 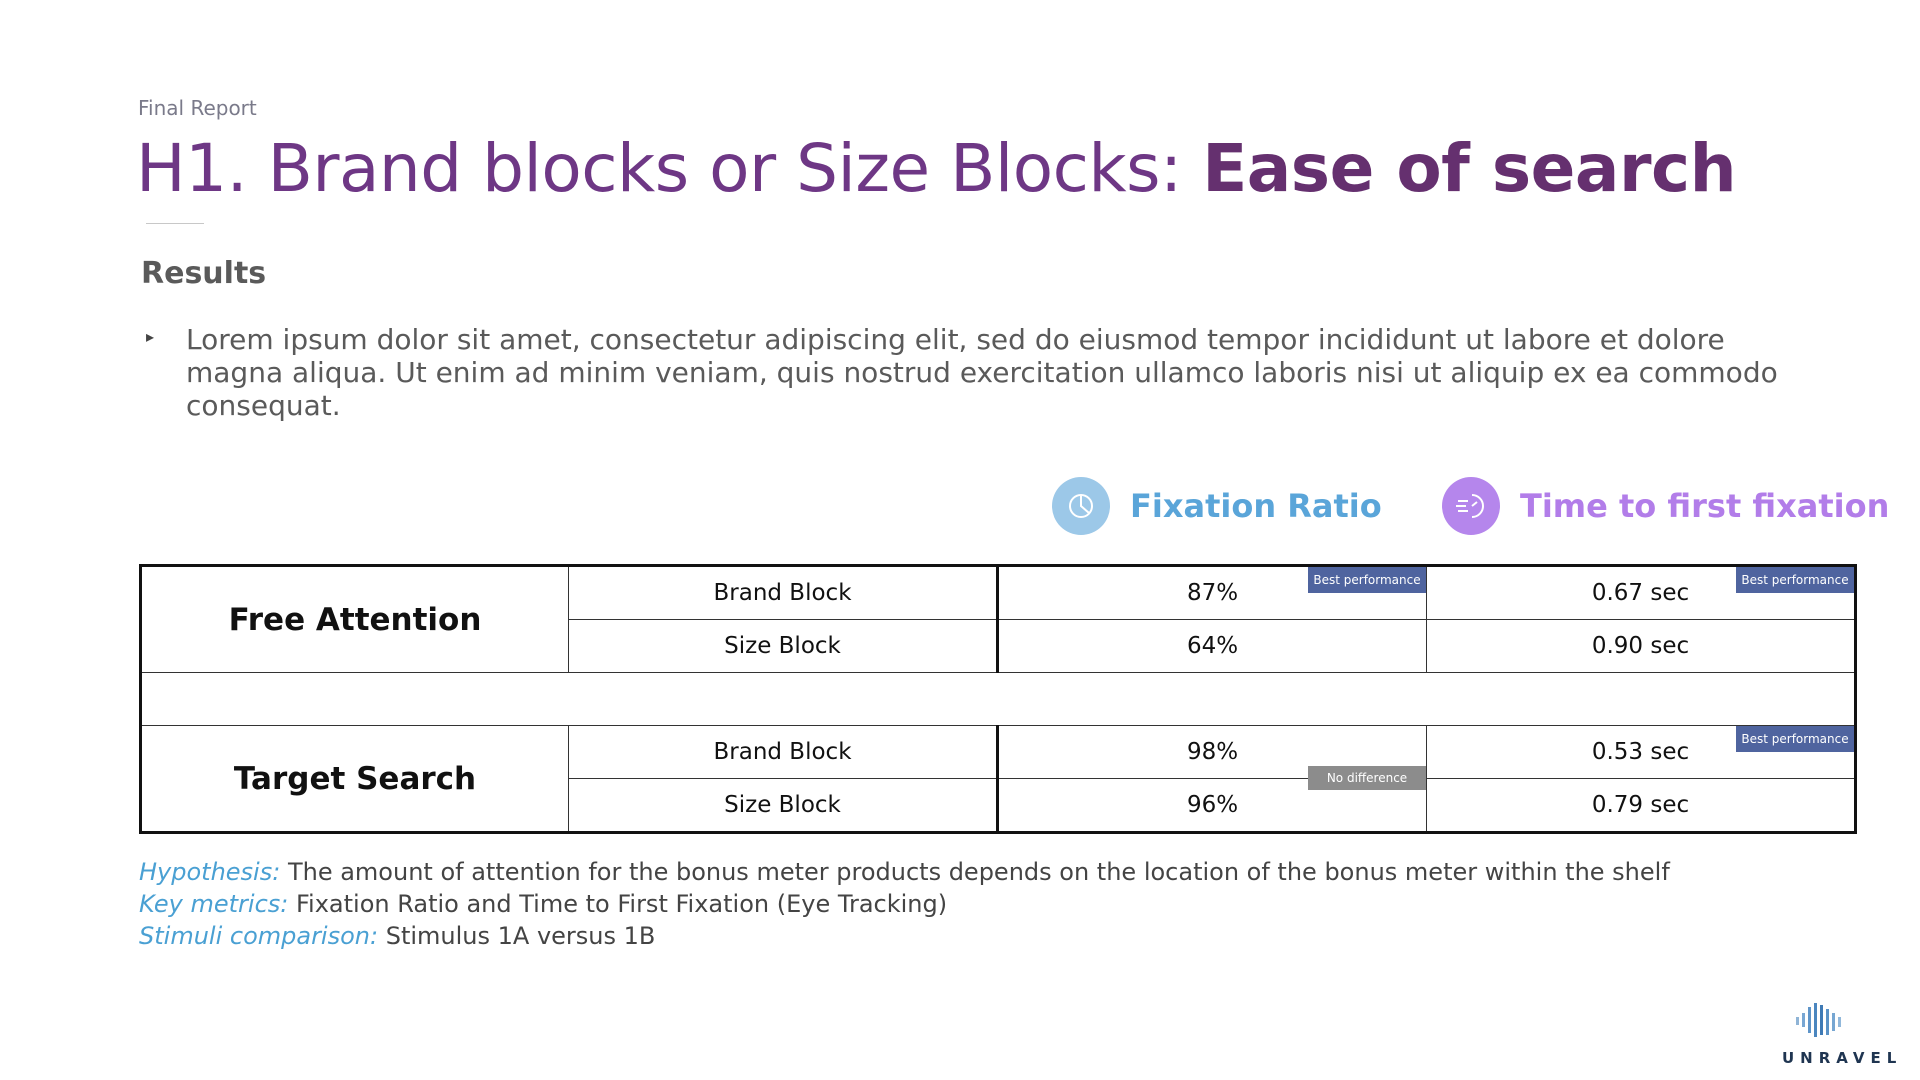 What do you see at coordinates (1641, 805) in the screenshot?
I see `ttff-cell: 0.79 sec` at bounding box center [1641, 805].